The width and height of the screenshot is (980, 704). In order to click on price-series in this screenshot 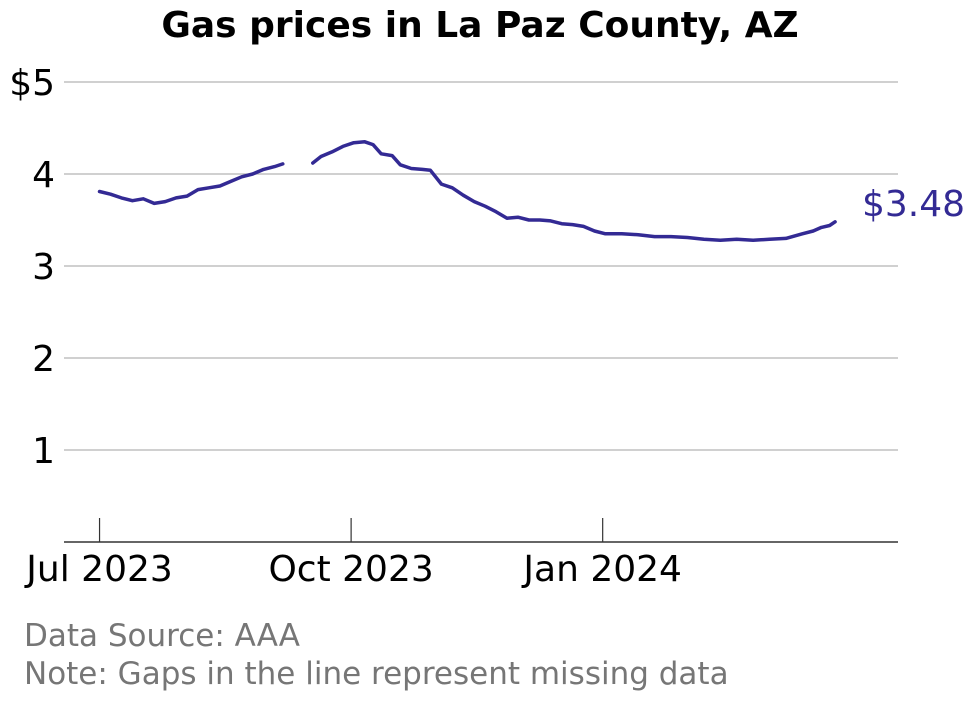, I will do `click(467, 191)`.